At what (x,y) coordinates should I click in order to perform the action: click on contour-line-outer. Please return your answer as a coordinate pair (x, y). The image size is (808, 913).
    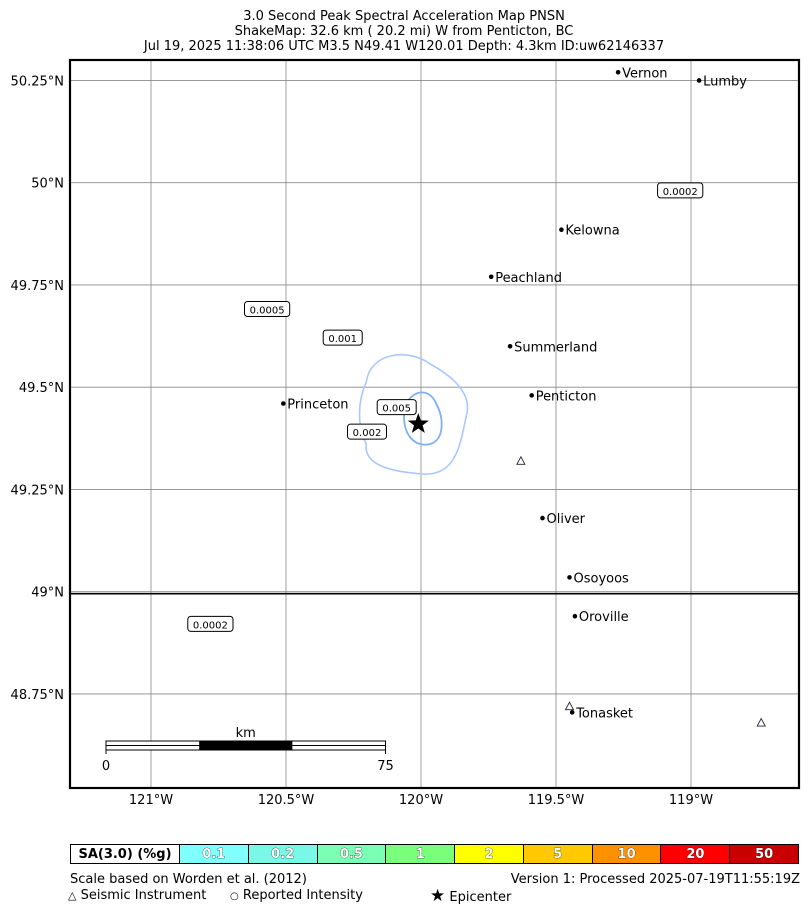
    Looking at the image, I should click on (413, 414).